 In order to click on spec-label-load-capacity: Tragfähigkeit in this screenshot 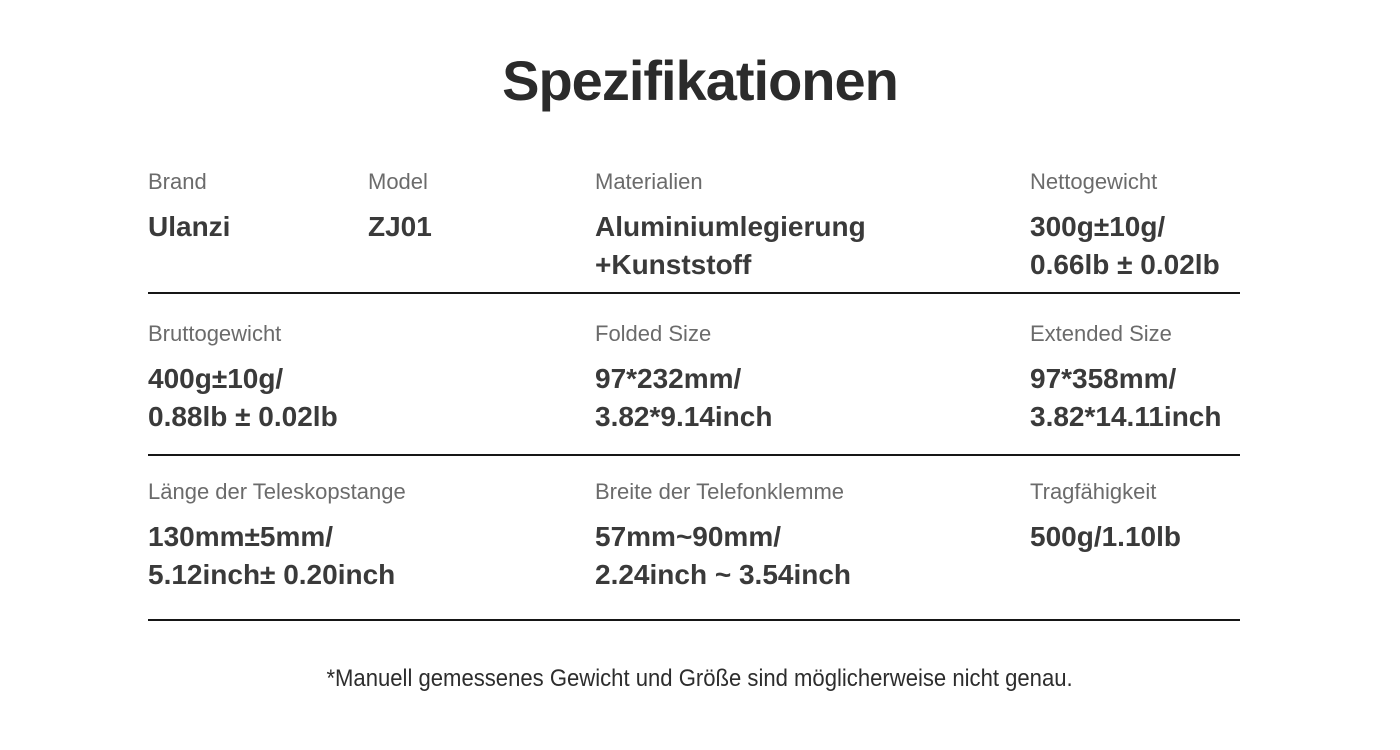, I will do `click(1093, 491)`.